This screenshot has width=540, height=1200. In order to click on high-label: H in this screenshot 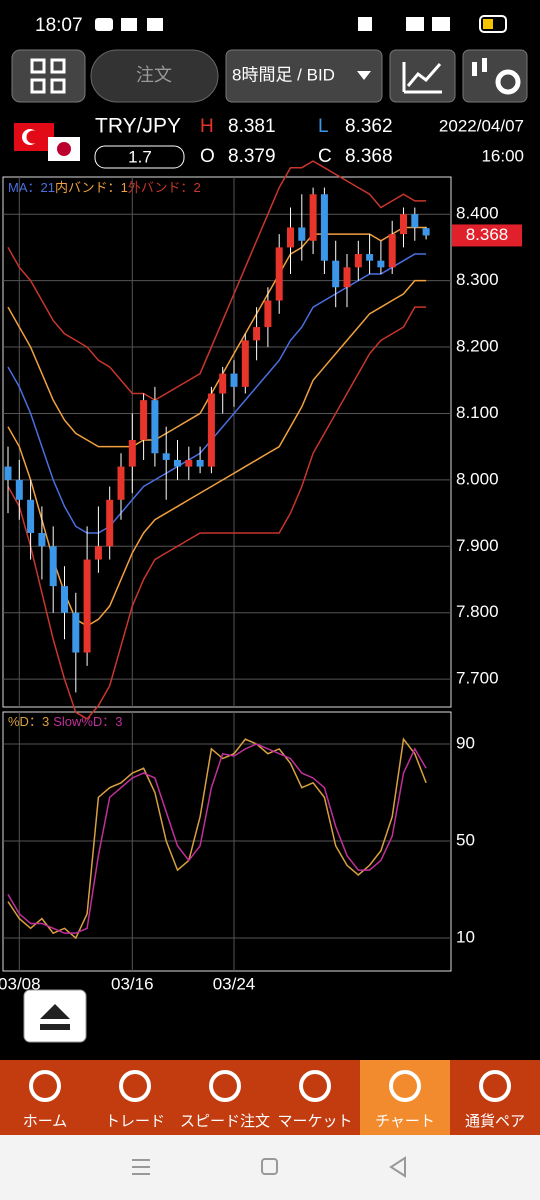, I will do `click(207, 126)`.